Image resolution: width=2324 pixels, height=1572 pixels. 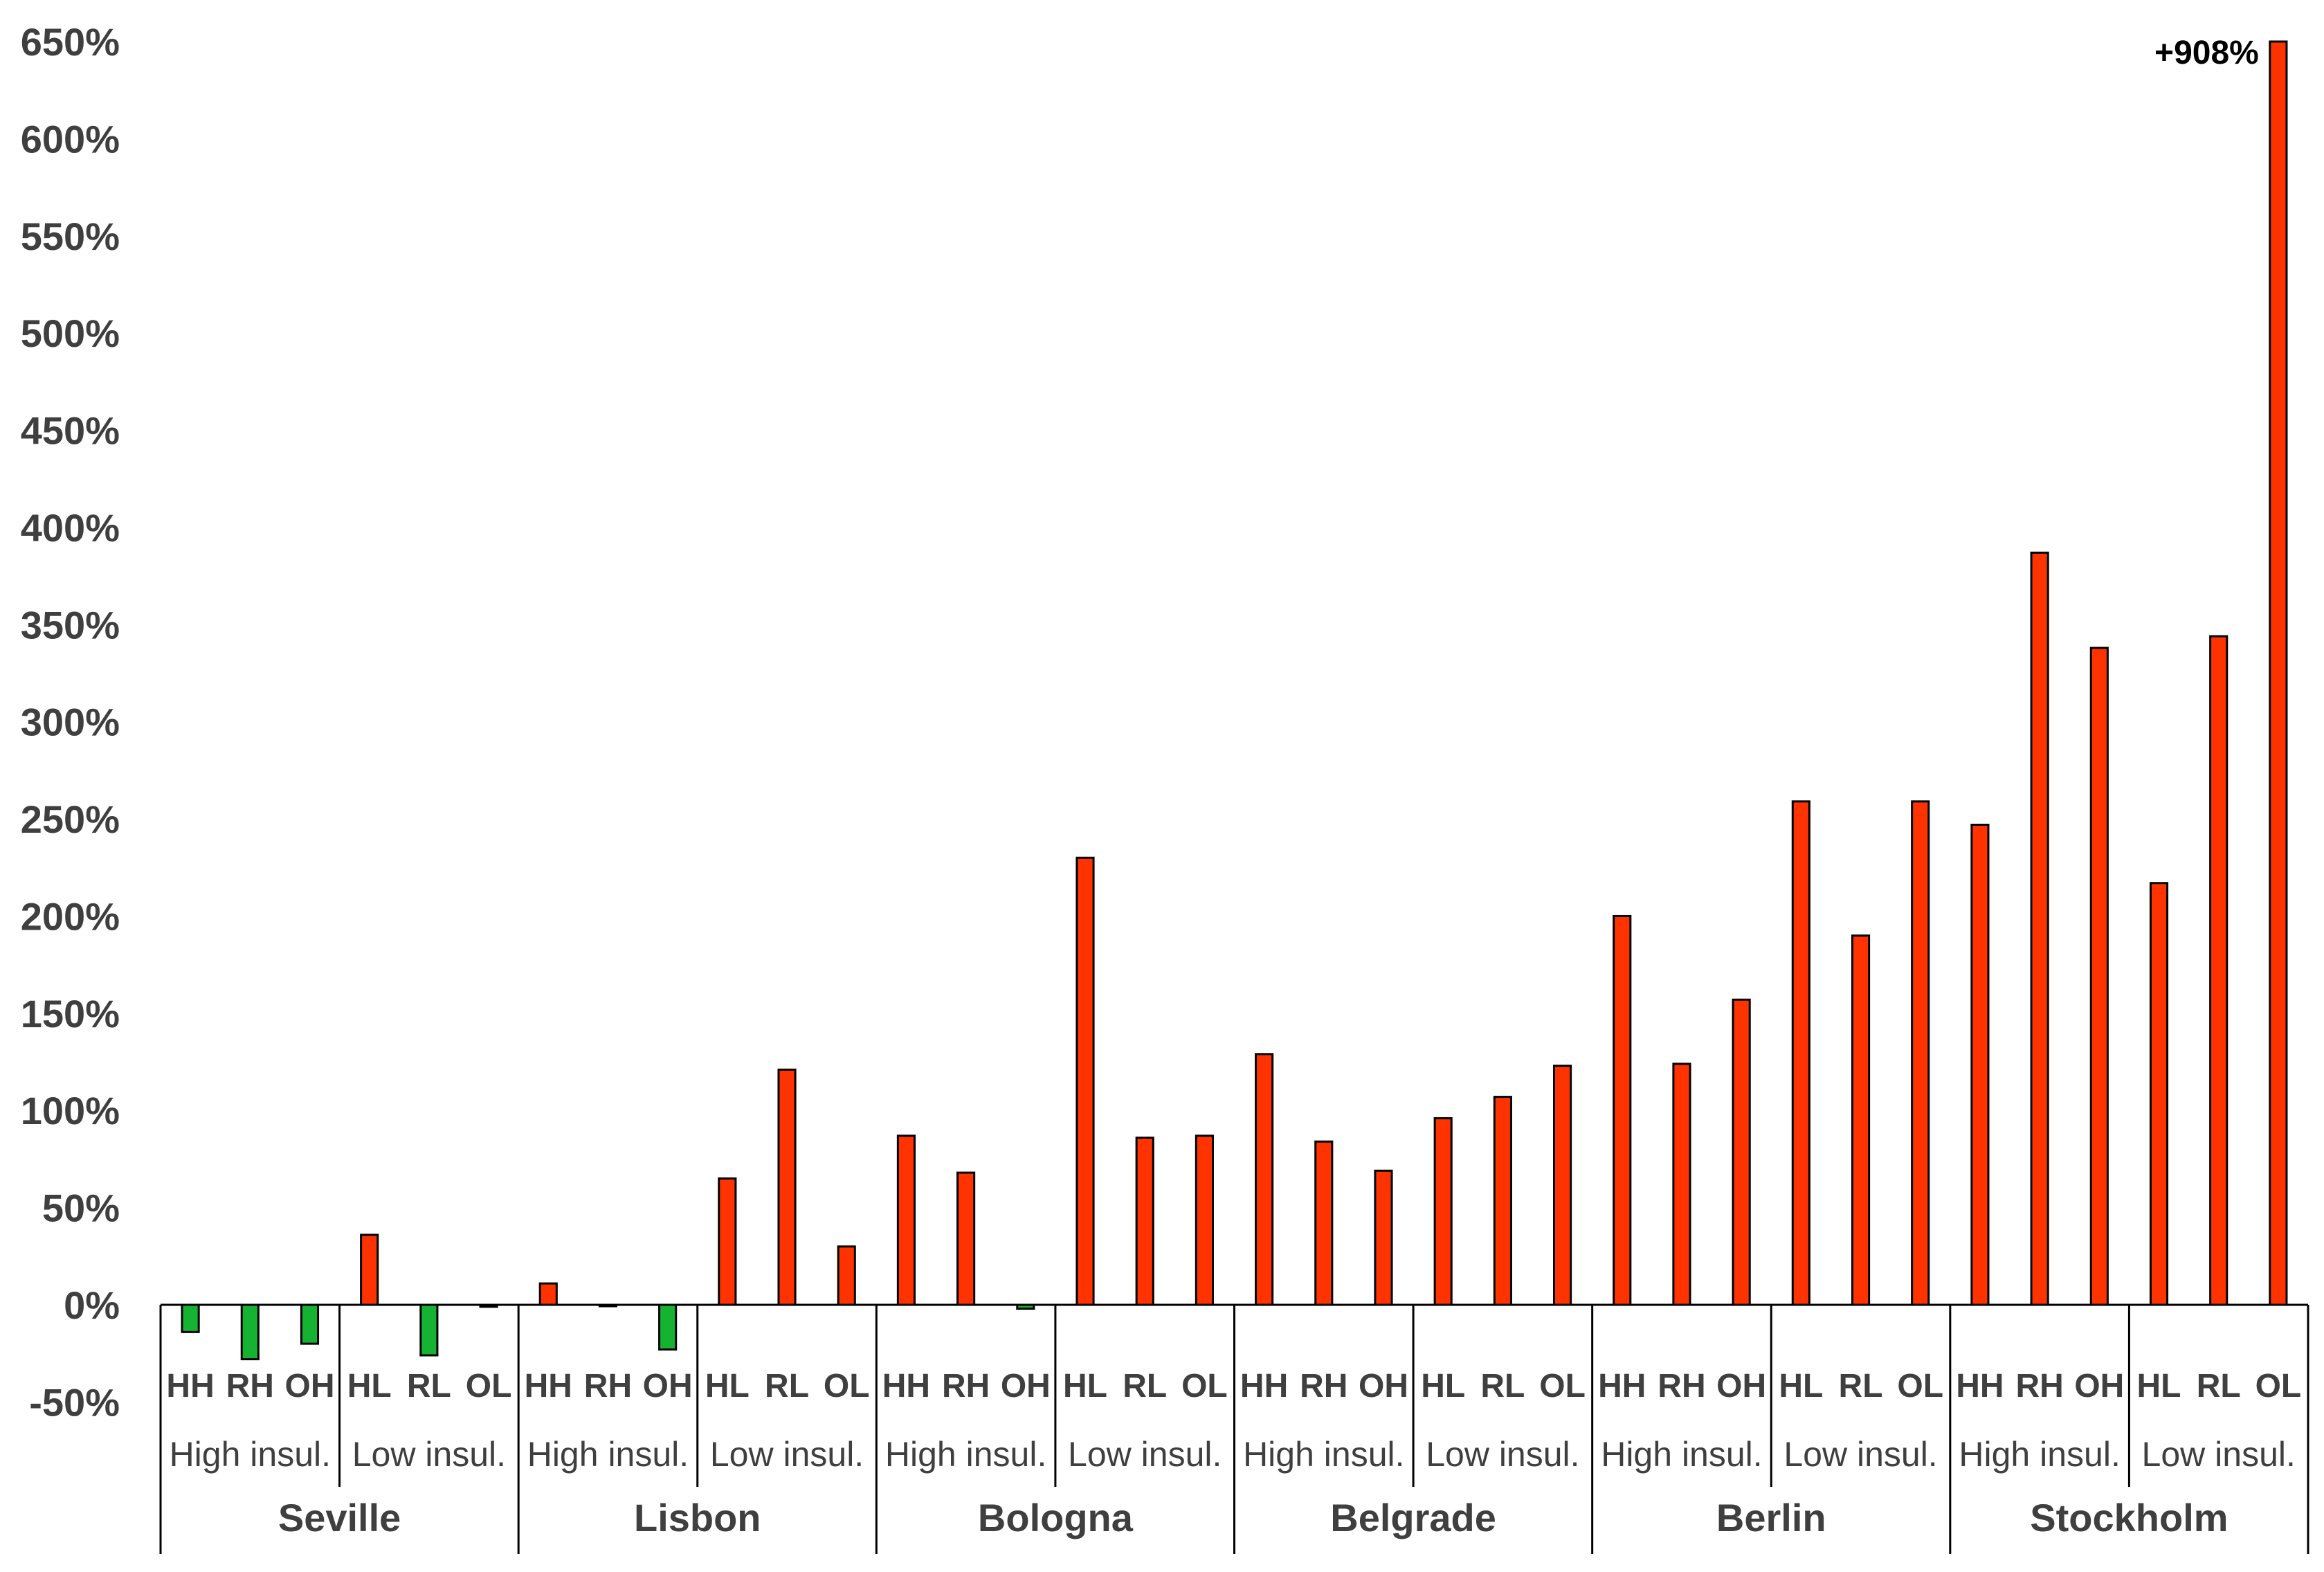 What do you see at coordinates (81, 1208) in the screenshot?
I see `y-tick-label: 50%` at bounding box center [81, 1208].